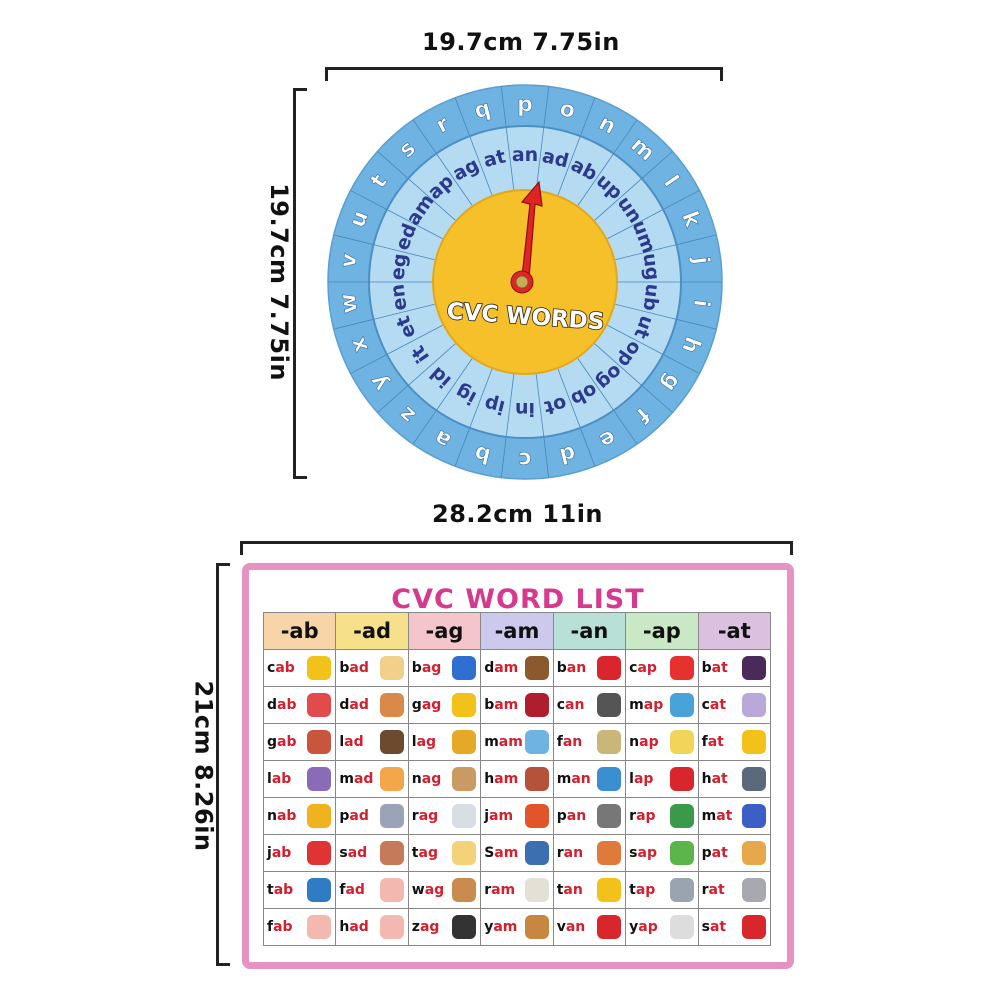 This screenshot has height=1000, width=1000. Describe the element at coordinates (269, 853) in the screenshot. I see `word-onset: j` at that location.